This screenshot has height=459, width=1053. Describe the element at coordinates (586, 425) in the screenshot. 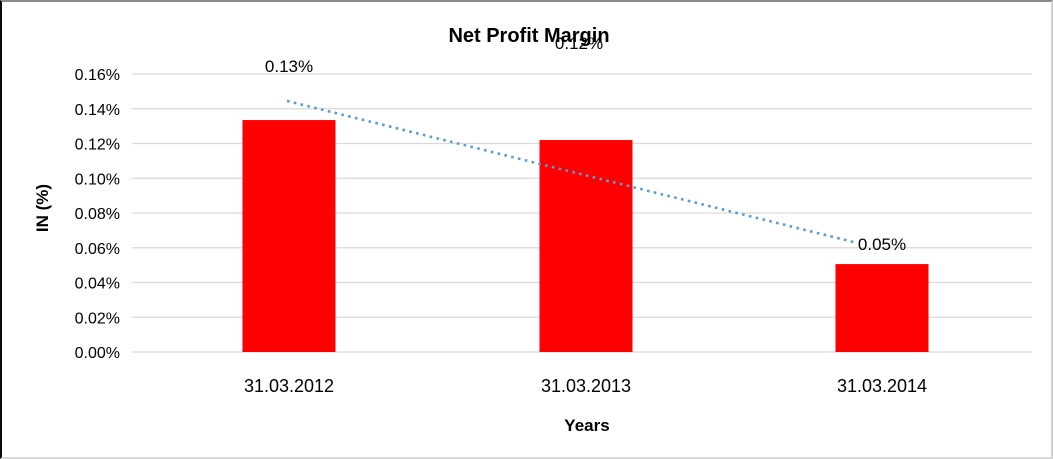

I see `x-axis-title: Years` at that location.